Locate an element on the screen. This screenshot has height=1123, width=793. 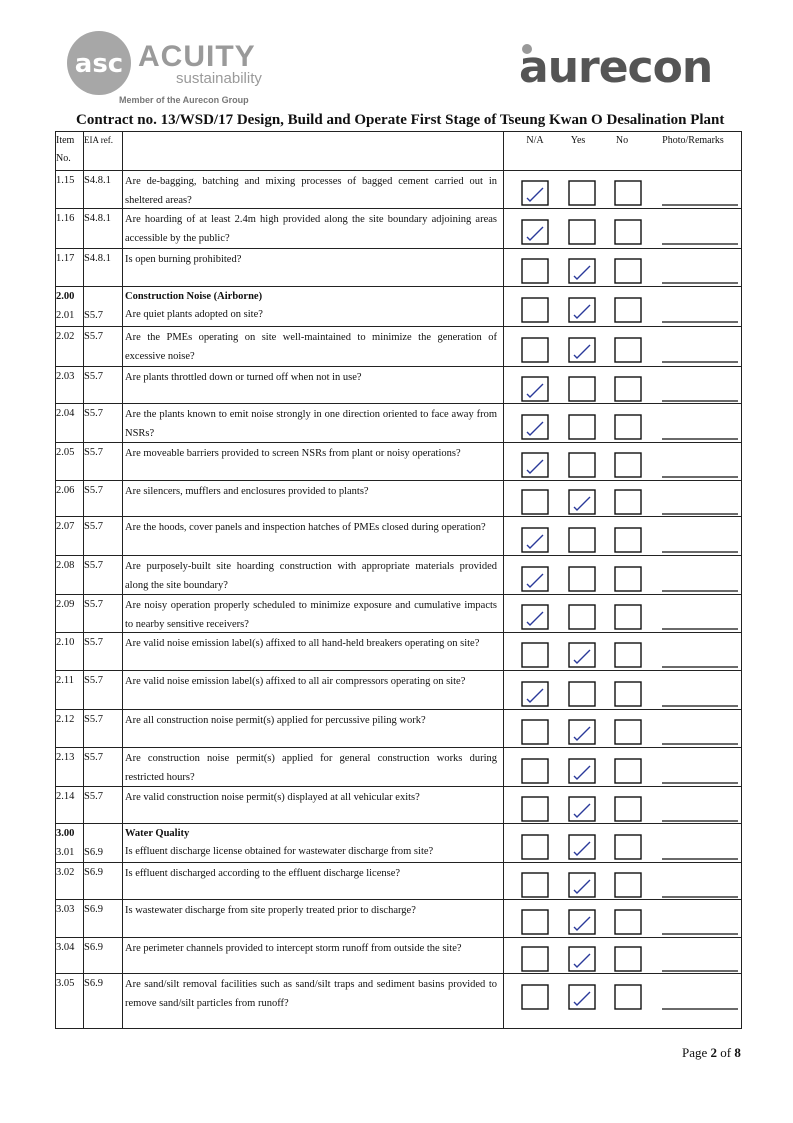
header-item-line: No. is located at coordinates (63, 158).